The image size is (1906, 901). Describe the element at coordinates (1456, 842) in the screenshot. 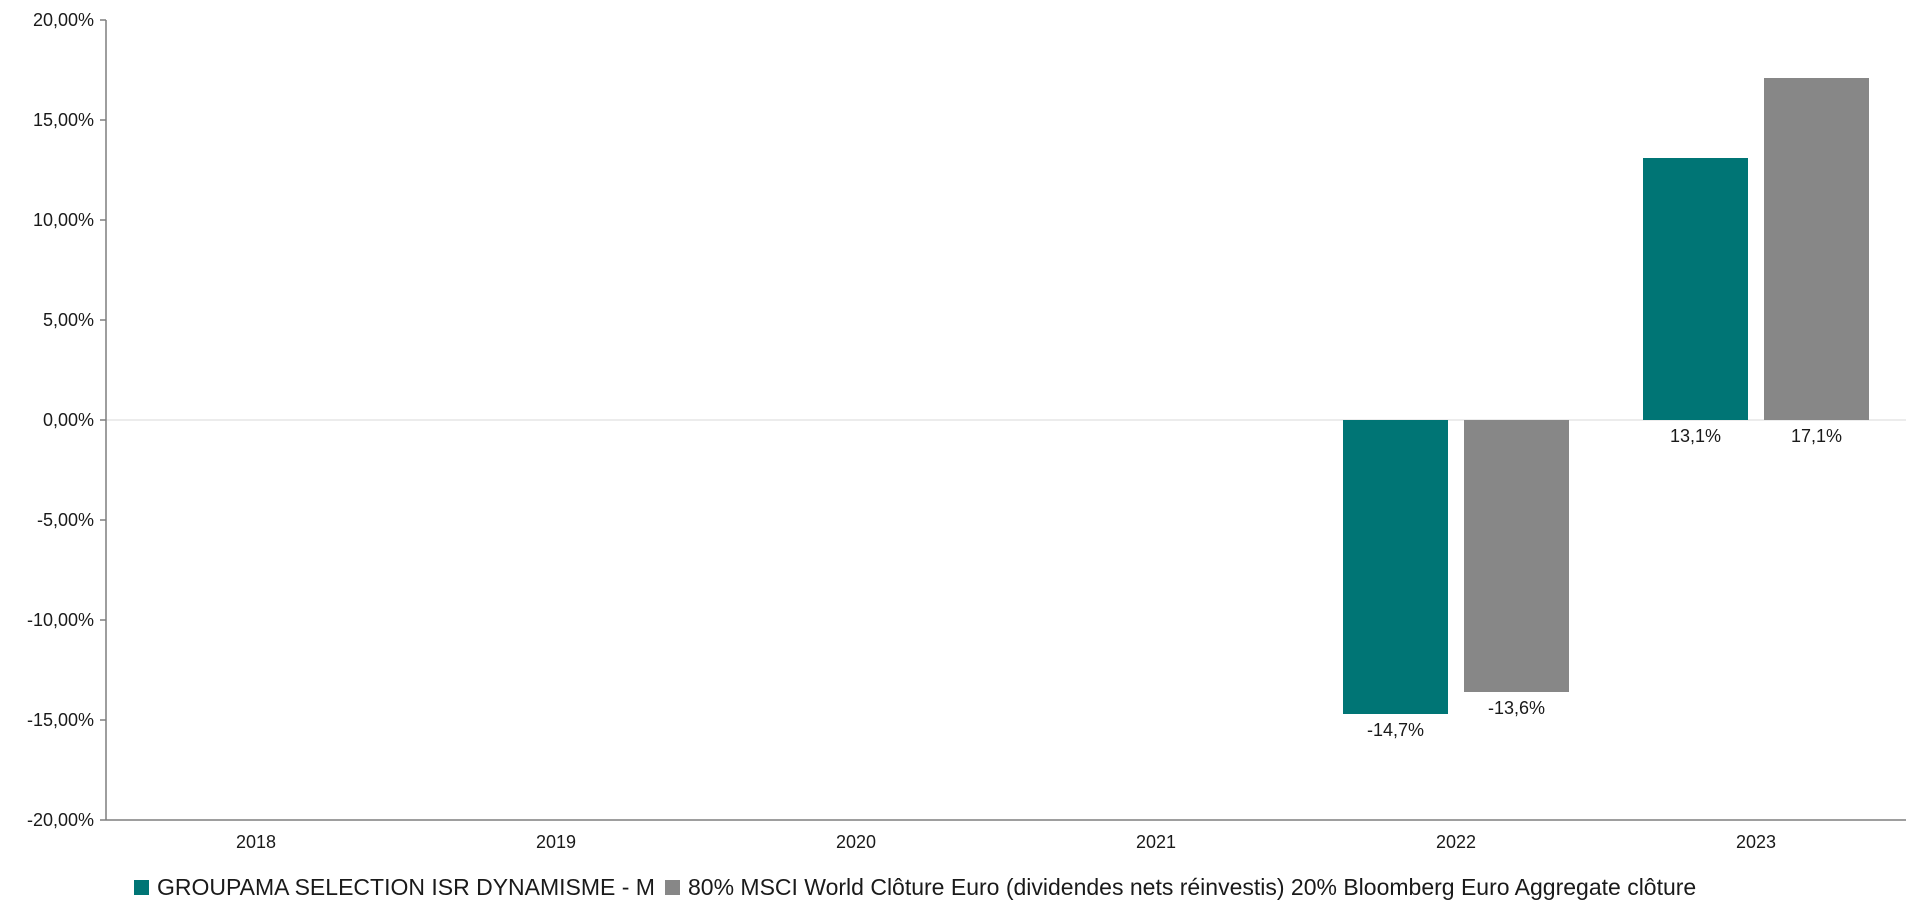

I see `x-tick-label: 2022` at that location.